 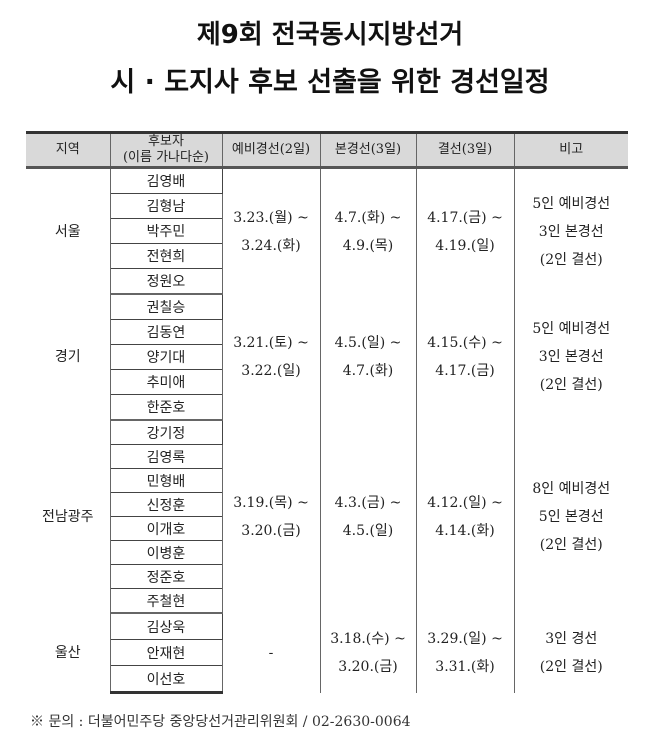 What do you see at coordinates (166, 382) in the screenshot?
I see `candidate-name: 추미애` at bounding box center [166, 382].